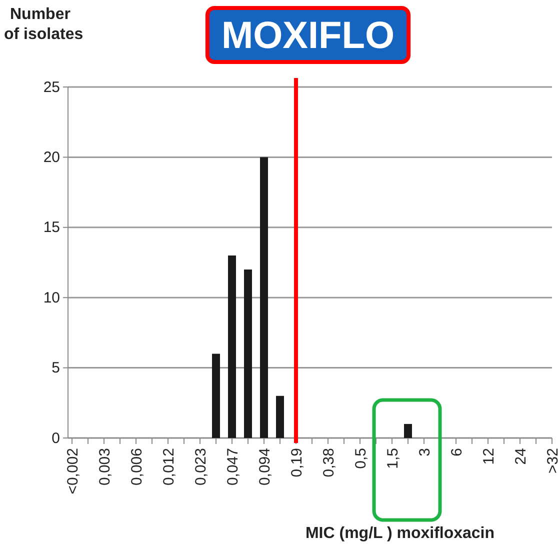  I want to click on x-tick-label: 24, so click(521, 456).